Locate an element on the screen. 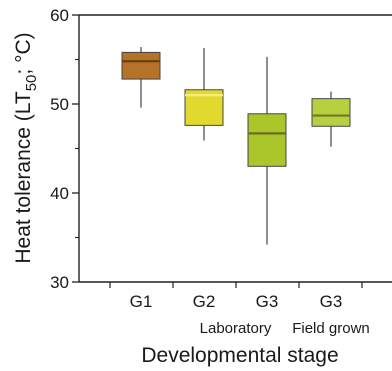 Image resolution: width=392 pixels, height=371 pixels. y-tick-label: 30 is located at coordinates (59, 282).